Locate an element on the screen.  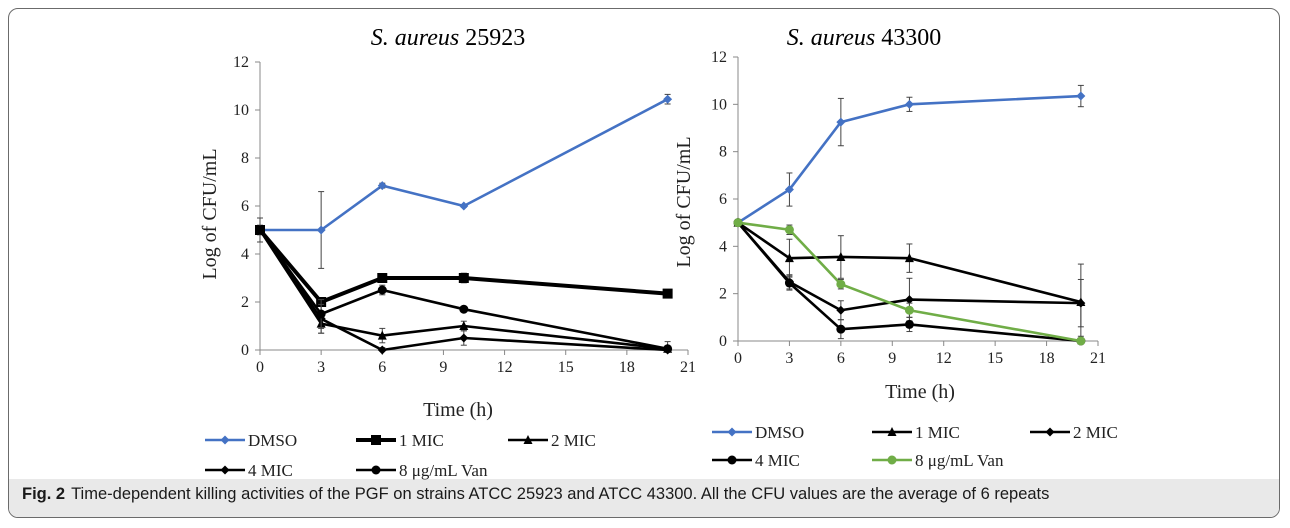
legend-item-8-g-ml-van: 8 μg/mL Van is located at coordinates (938, 460).